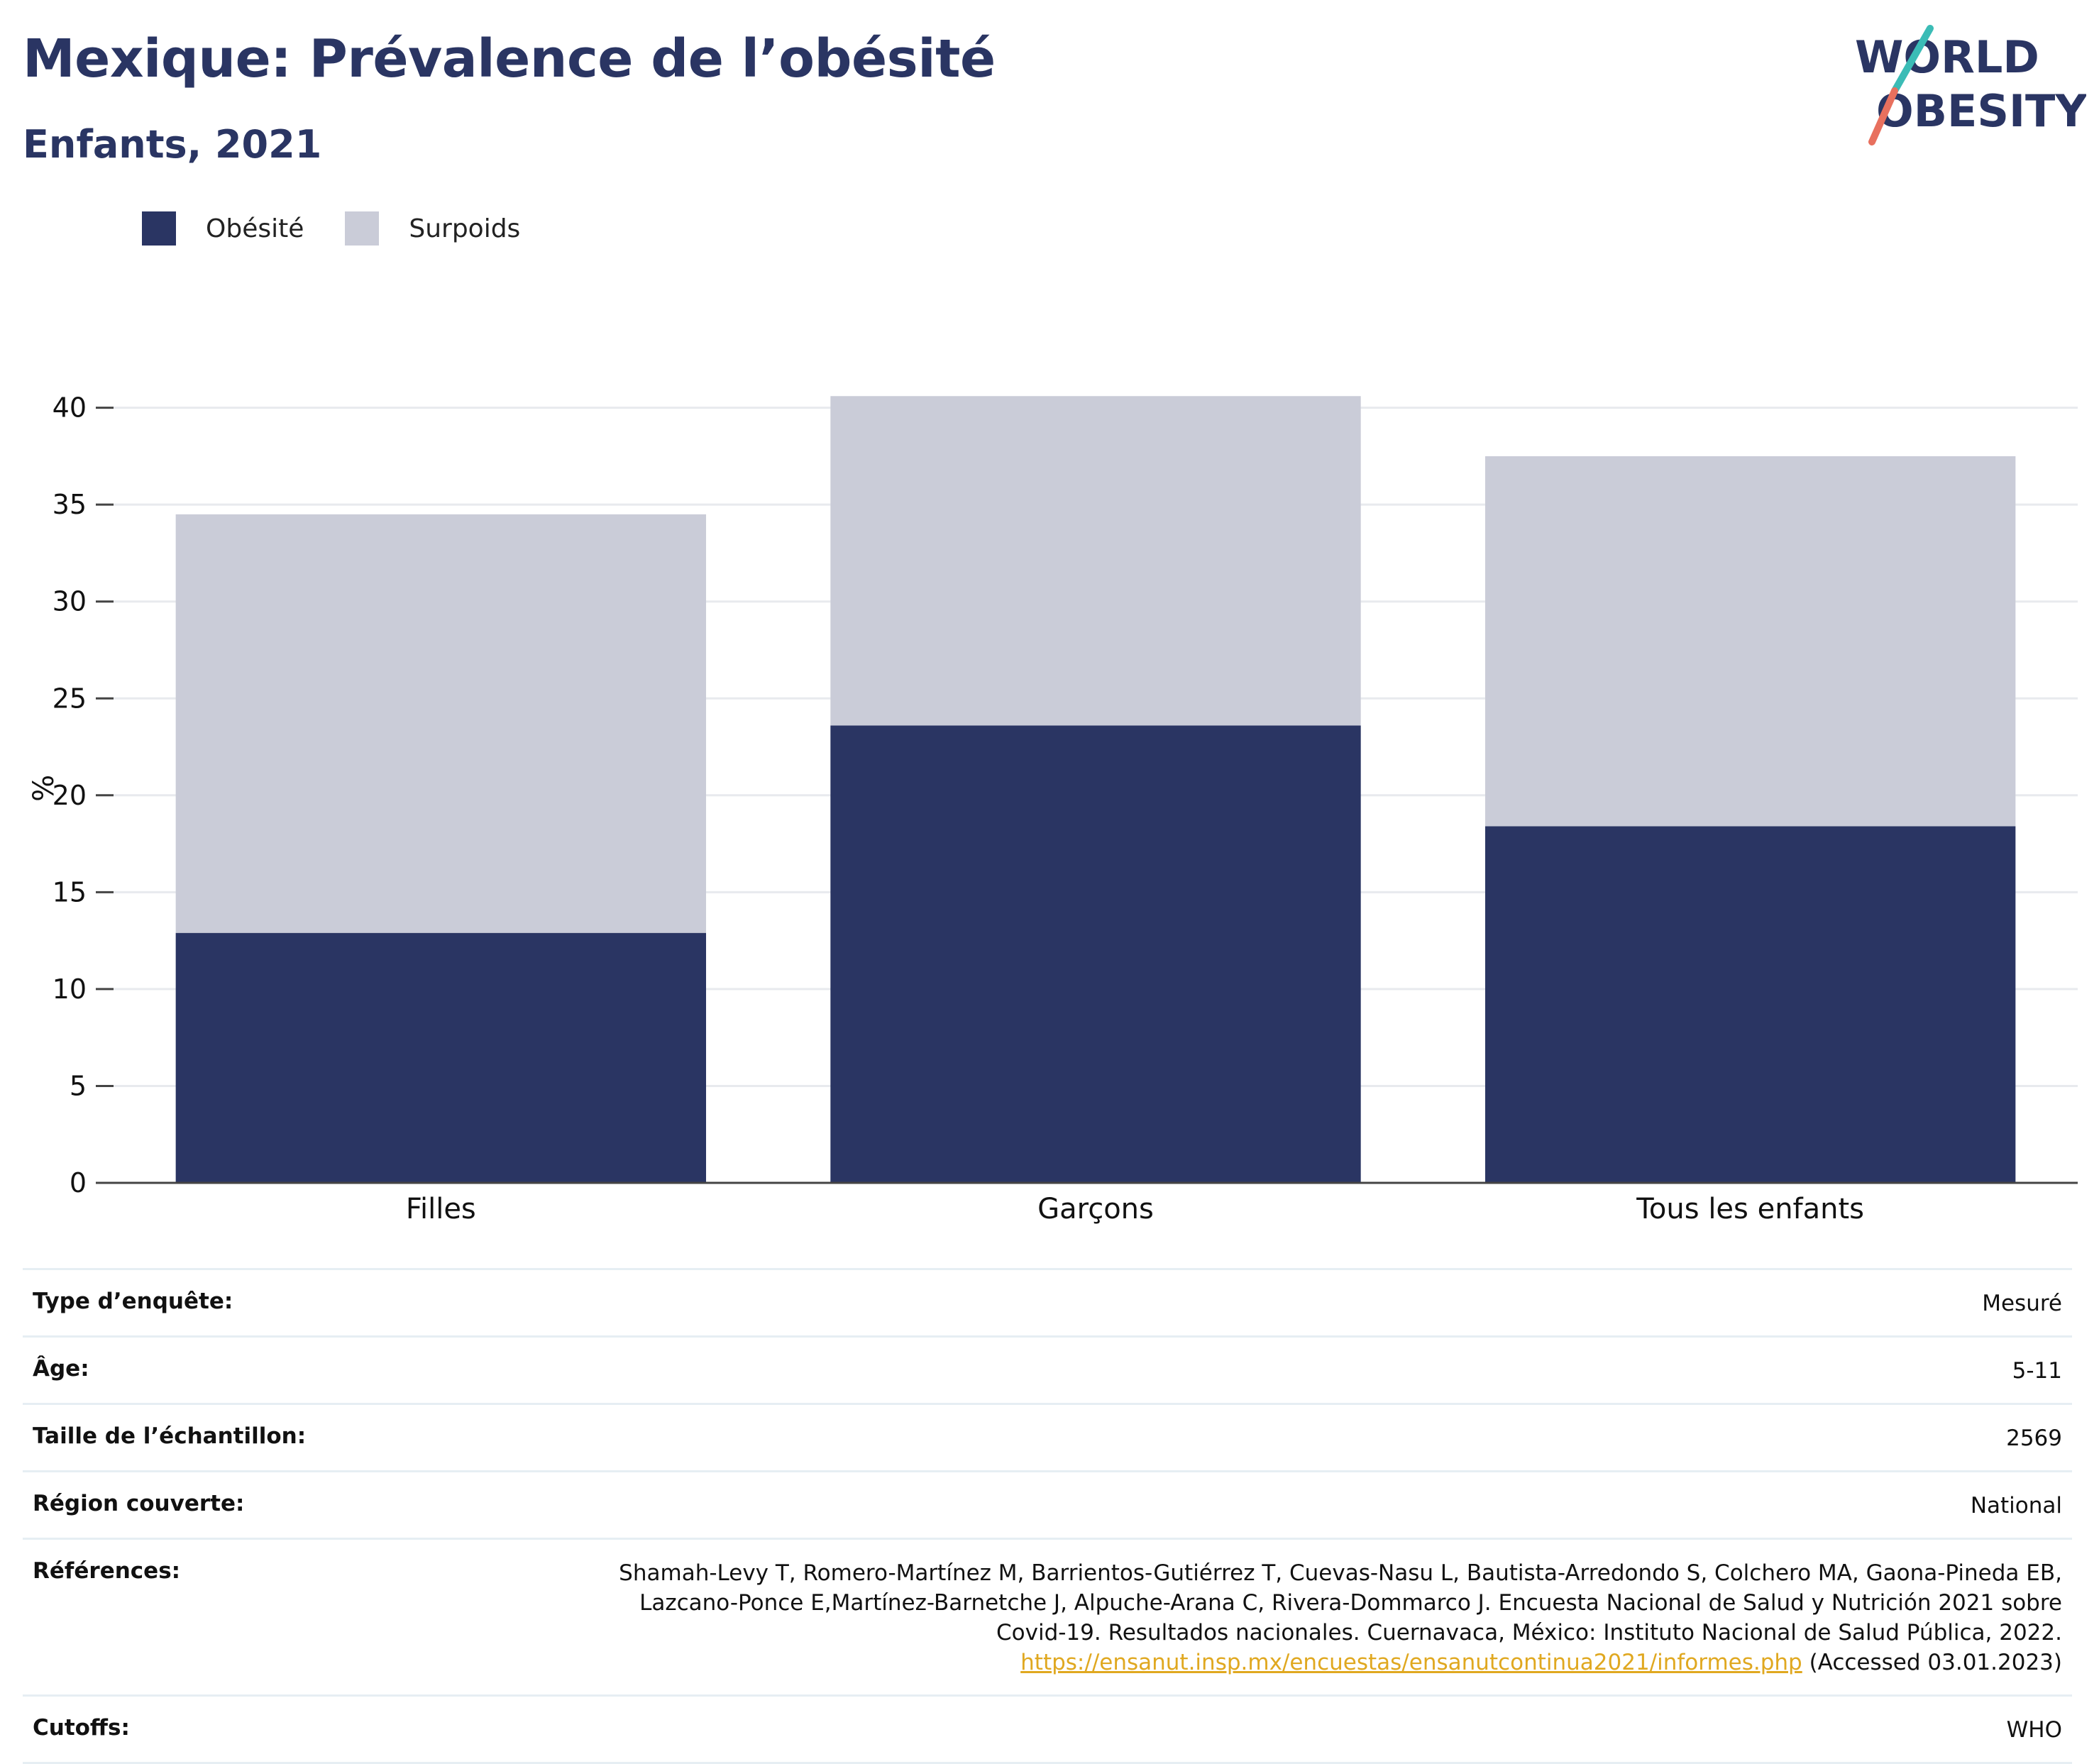  I want to click on info-row-age: Âge: 5-11, so click(1047, 1369).